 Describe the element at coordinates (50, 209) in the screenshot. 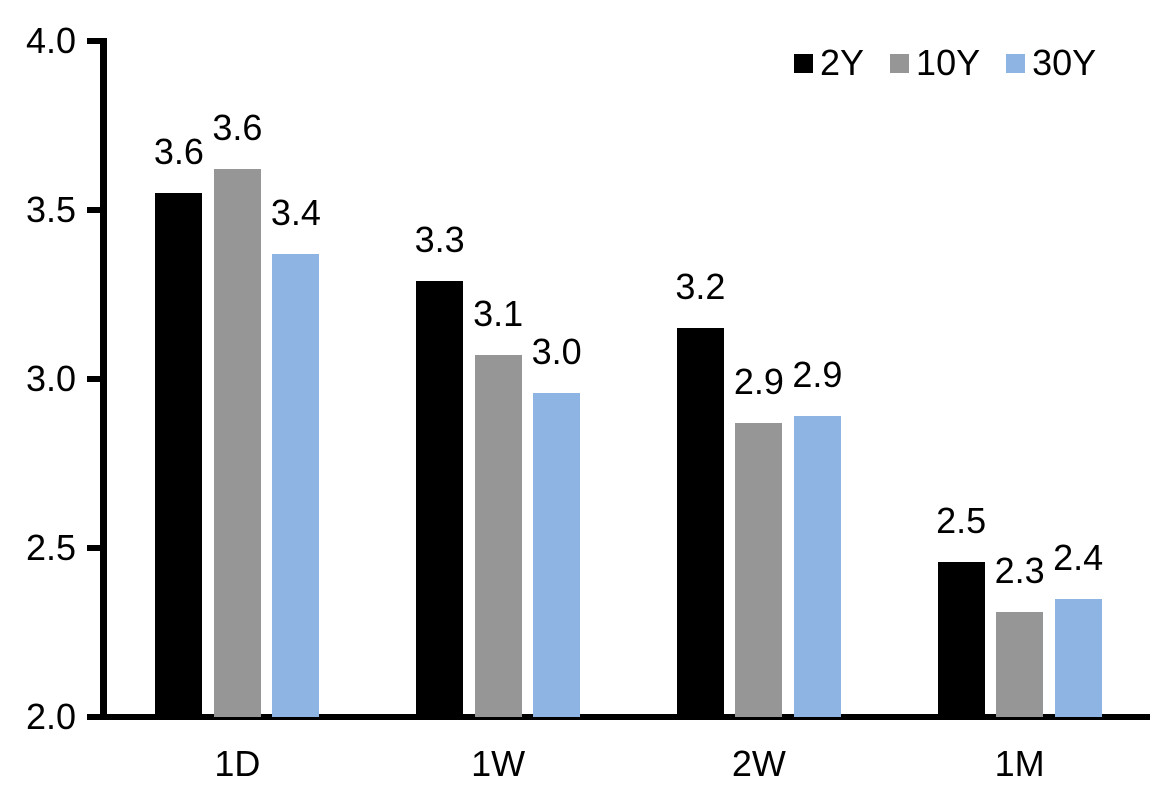

I see `y-axis-tick-label: 3.5` at that location.